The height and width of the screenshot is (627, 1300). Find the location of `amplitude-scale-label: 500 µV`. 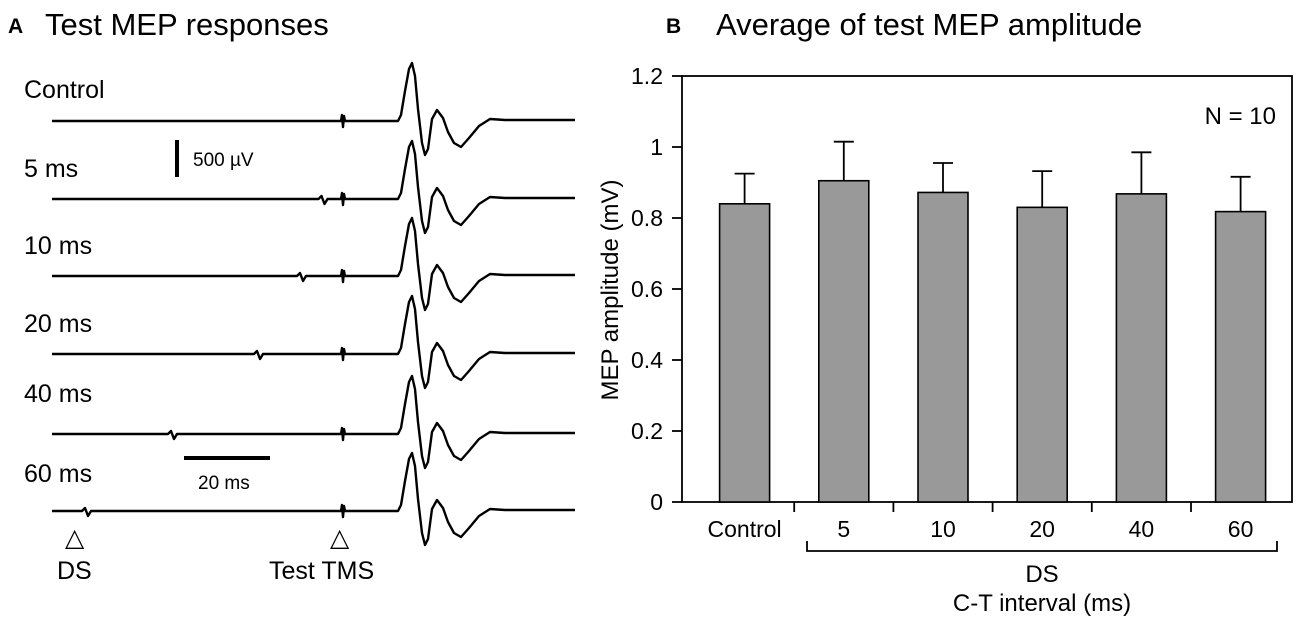

amplitude-scale-label: 500 µV is located at coordinates (223, 160).